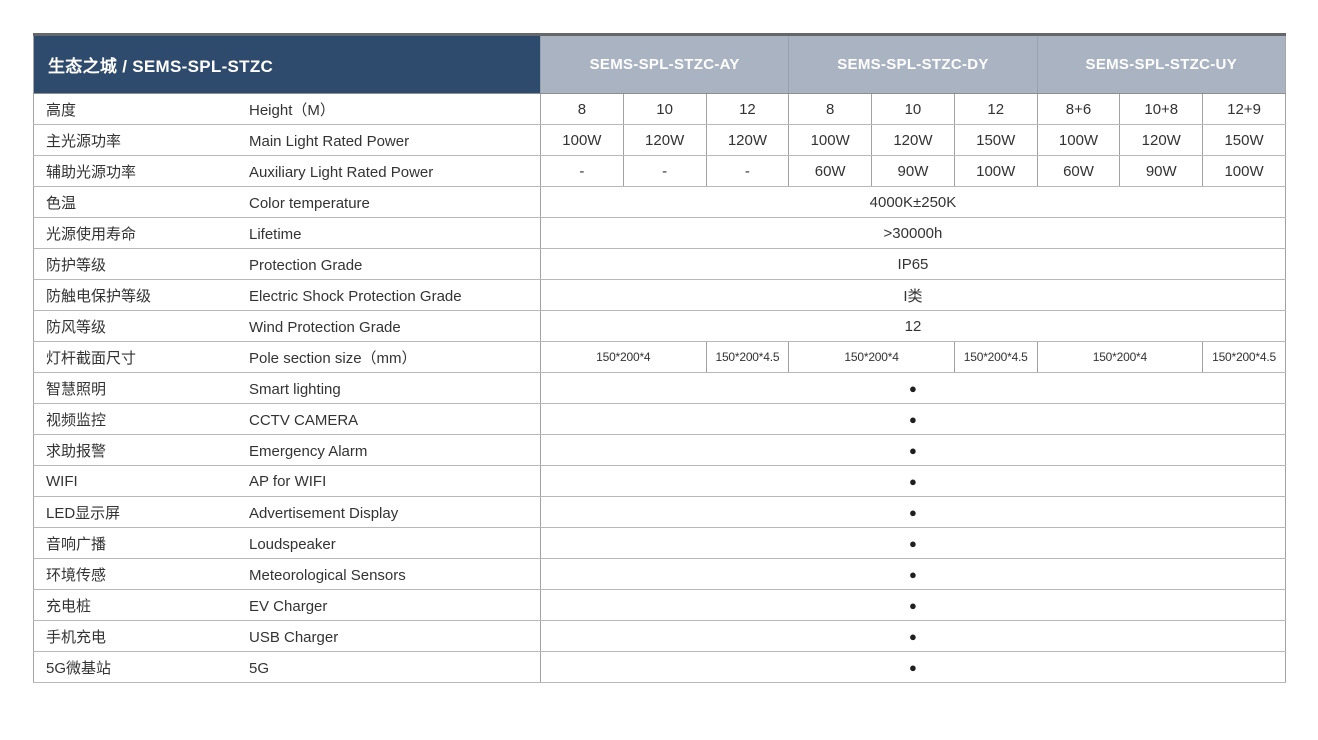 This screenshot has width=1318, height=740. Describe the element at coordinates (76, 637) in the screenshot. I see `row-label-zh: 手机充电` at that location.